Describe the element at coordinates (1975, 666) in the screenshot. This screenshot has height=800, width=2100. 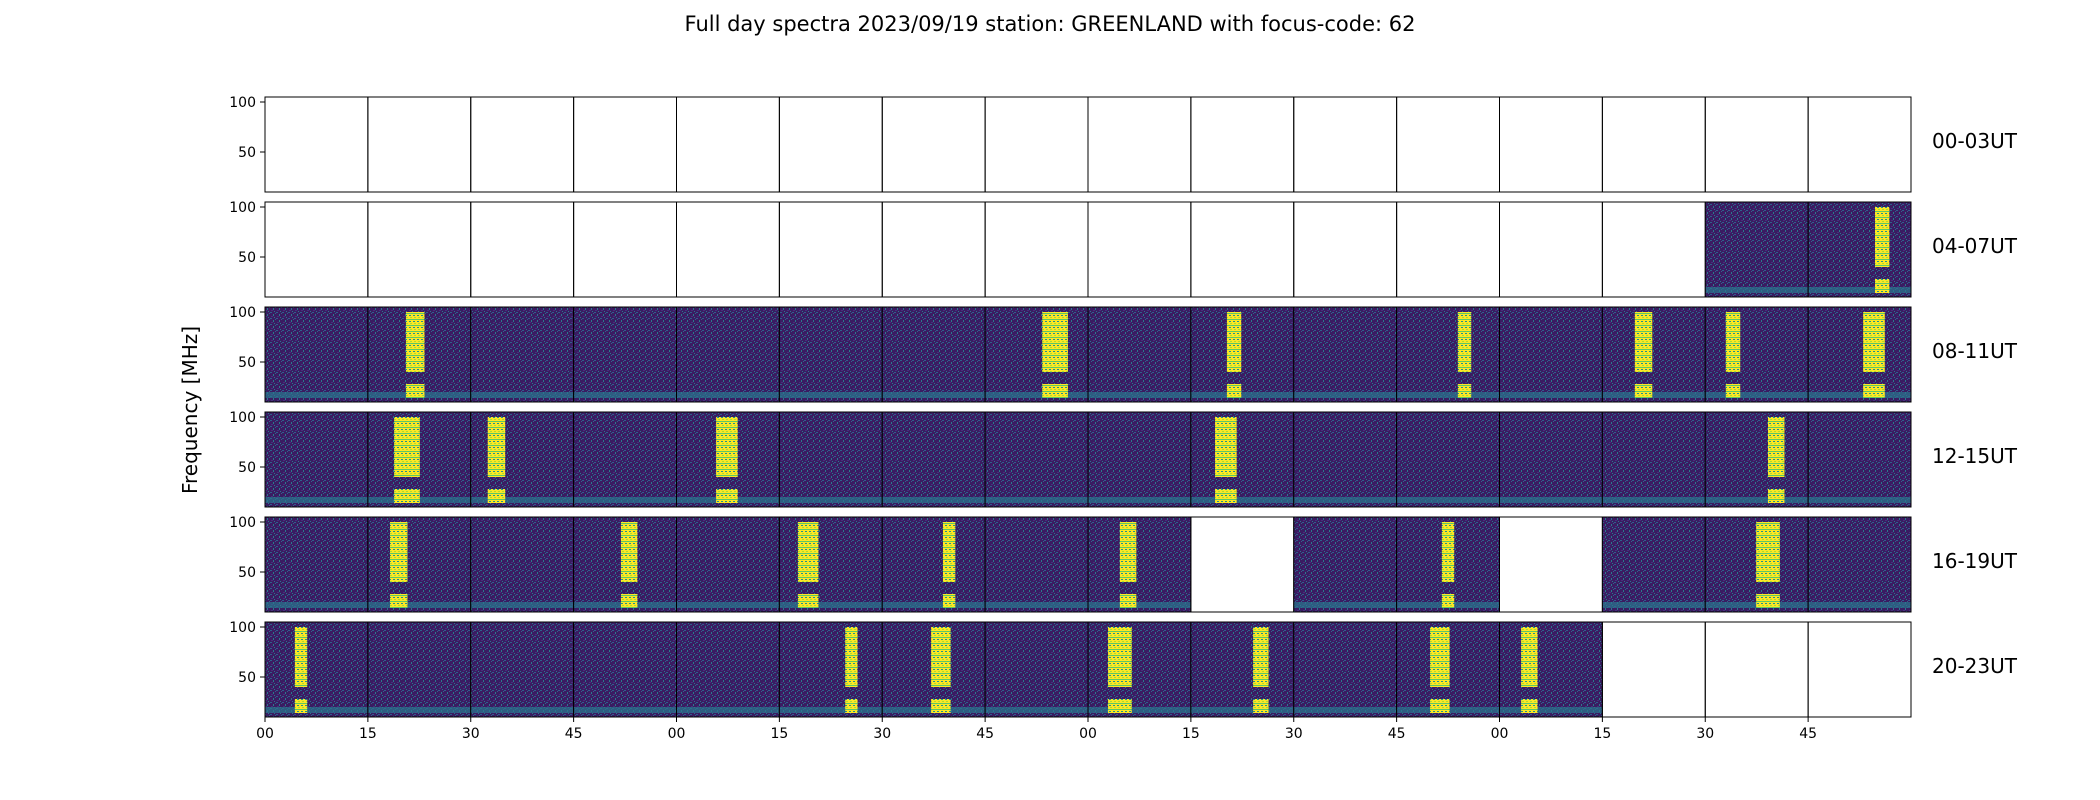
I see `row-label: 20-23UT` at that location.